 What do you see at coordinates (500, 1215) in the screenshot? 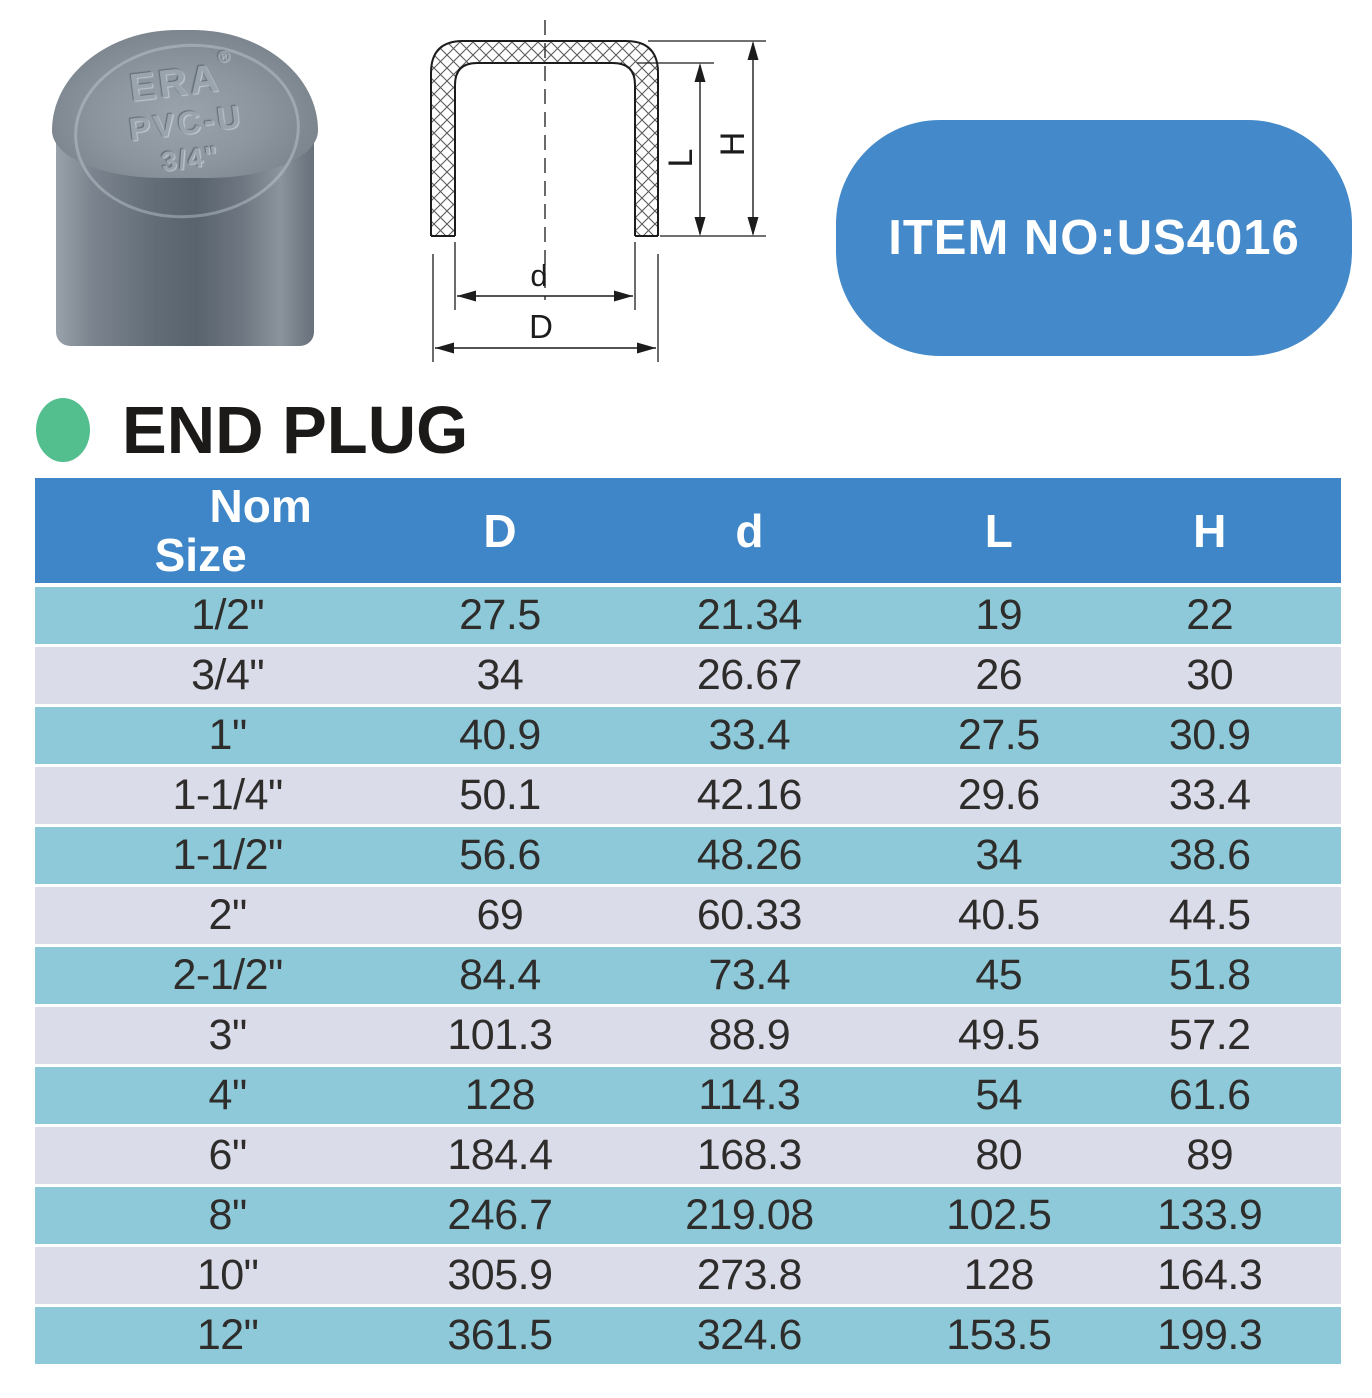
I see `table-cell: 246.7` at bounding box center [500, 1215].